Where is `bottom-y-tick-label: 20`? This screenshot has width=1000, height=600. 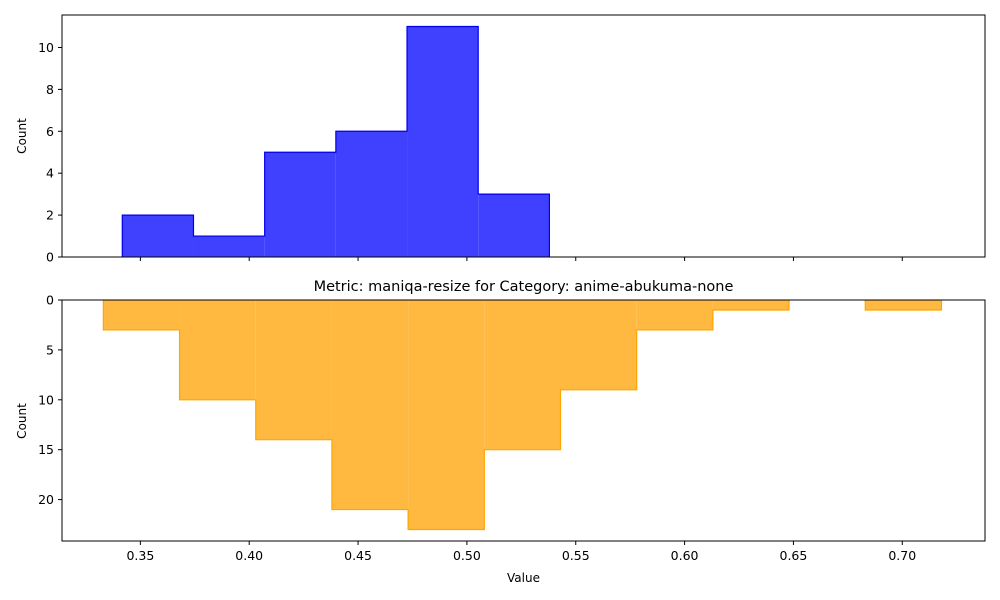
bottom-y-tick-label: 20 is located at coordinates (46, 499).